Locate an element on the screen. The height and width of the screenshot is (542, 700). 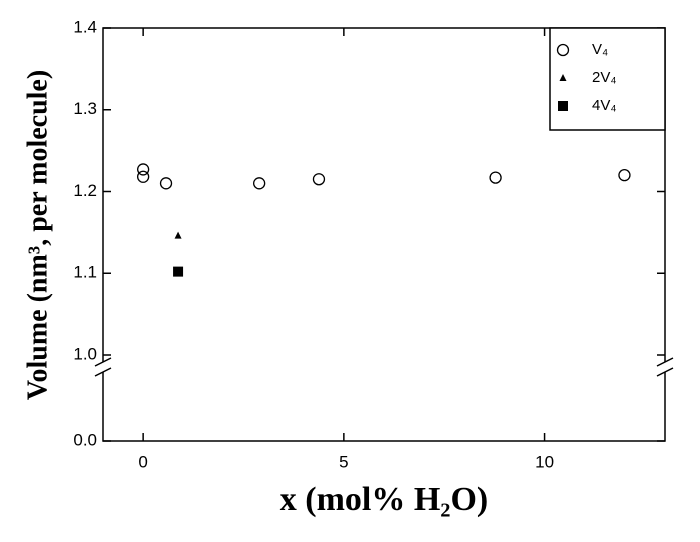
legend-label: V₄ is located at coordinates (600, 49).